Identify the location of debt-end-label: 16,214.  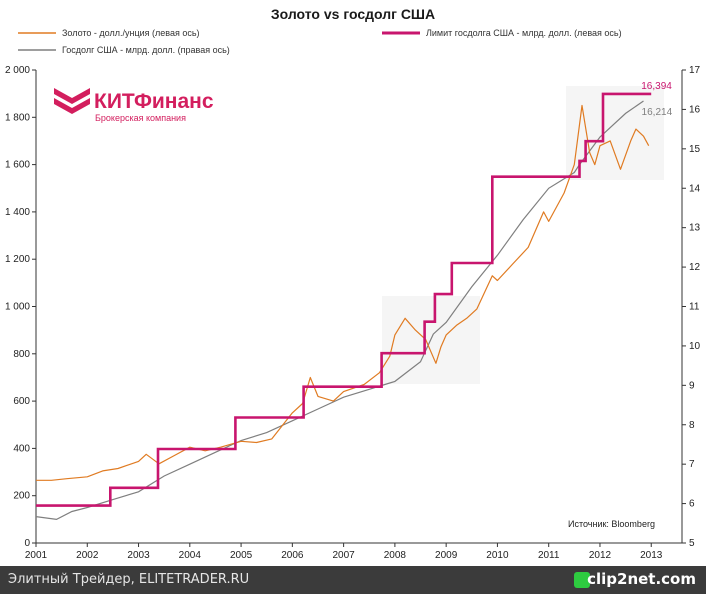
(657, 112).